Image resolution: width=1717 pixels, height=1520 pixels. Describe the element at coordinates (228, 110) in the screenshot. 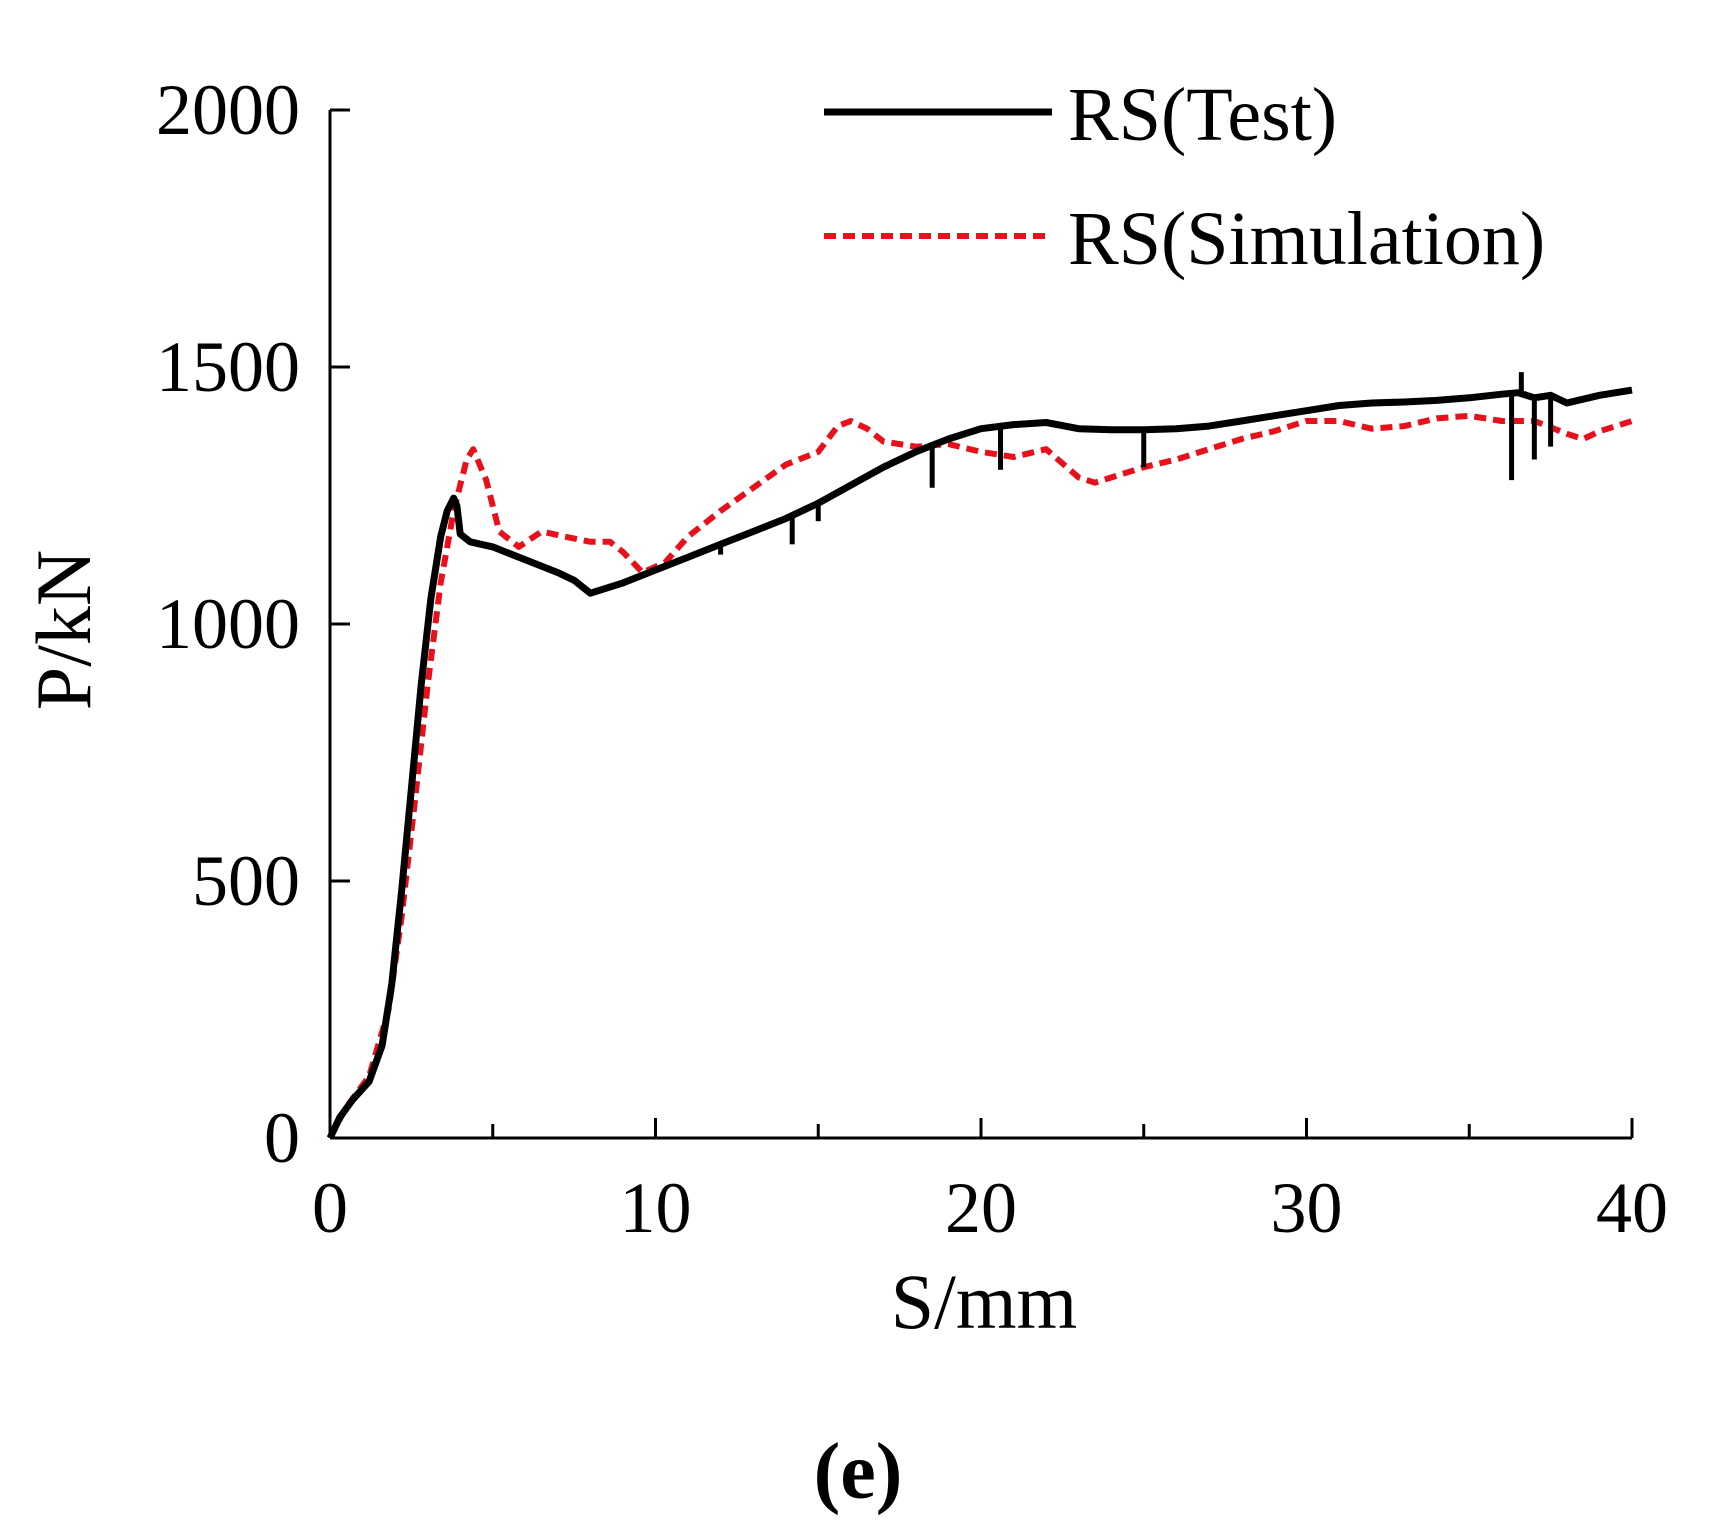

I see `y-tick-label: 2000` at that location.